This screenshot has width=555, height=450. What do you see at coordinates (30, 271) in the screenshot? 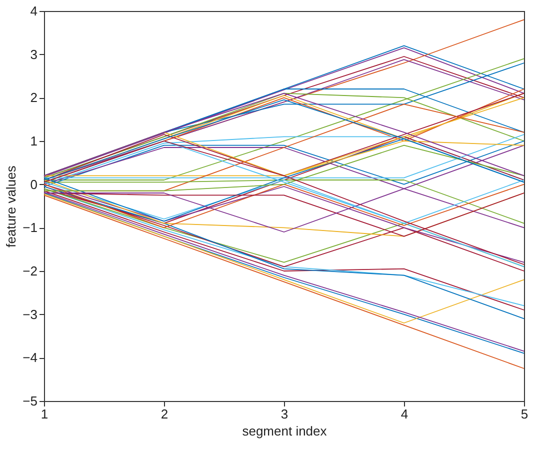
I see `y-tick-label: −2` at bounding box center [30, 271].